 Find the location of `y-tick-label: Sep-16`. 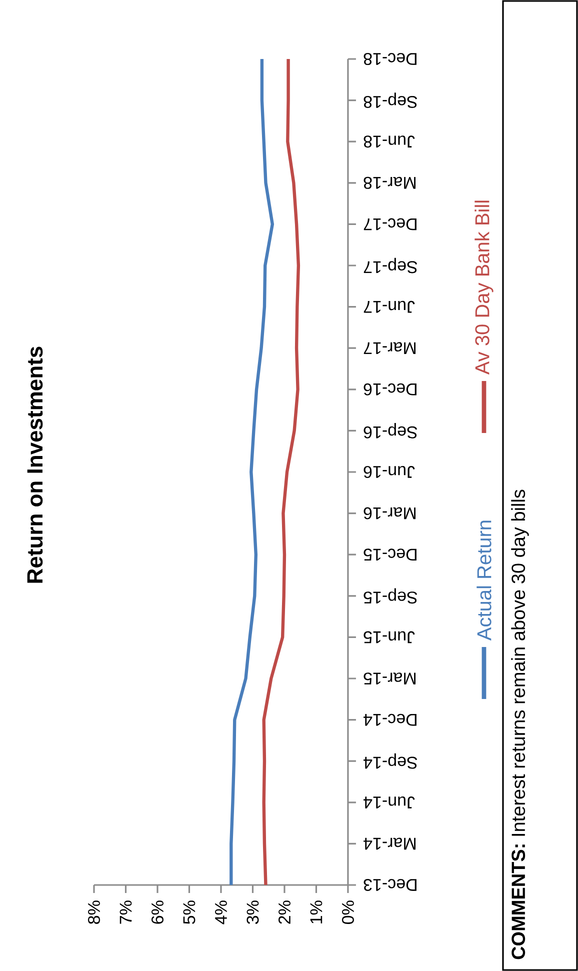

y-tick-label: Sep-16 is located at coordinates (391, 430).